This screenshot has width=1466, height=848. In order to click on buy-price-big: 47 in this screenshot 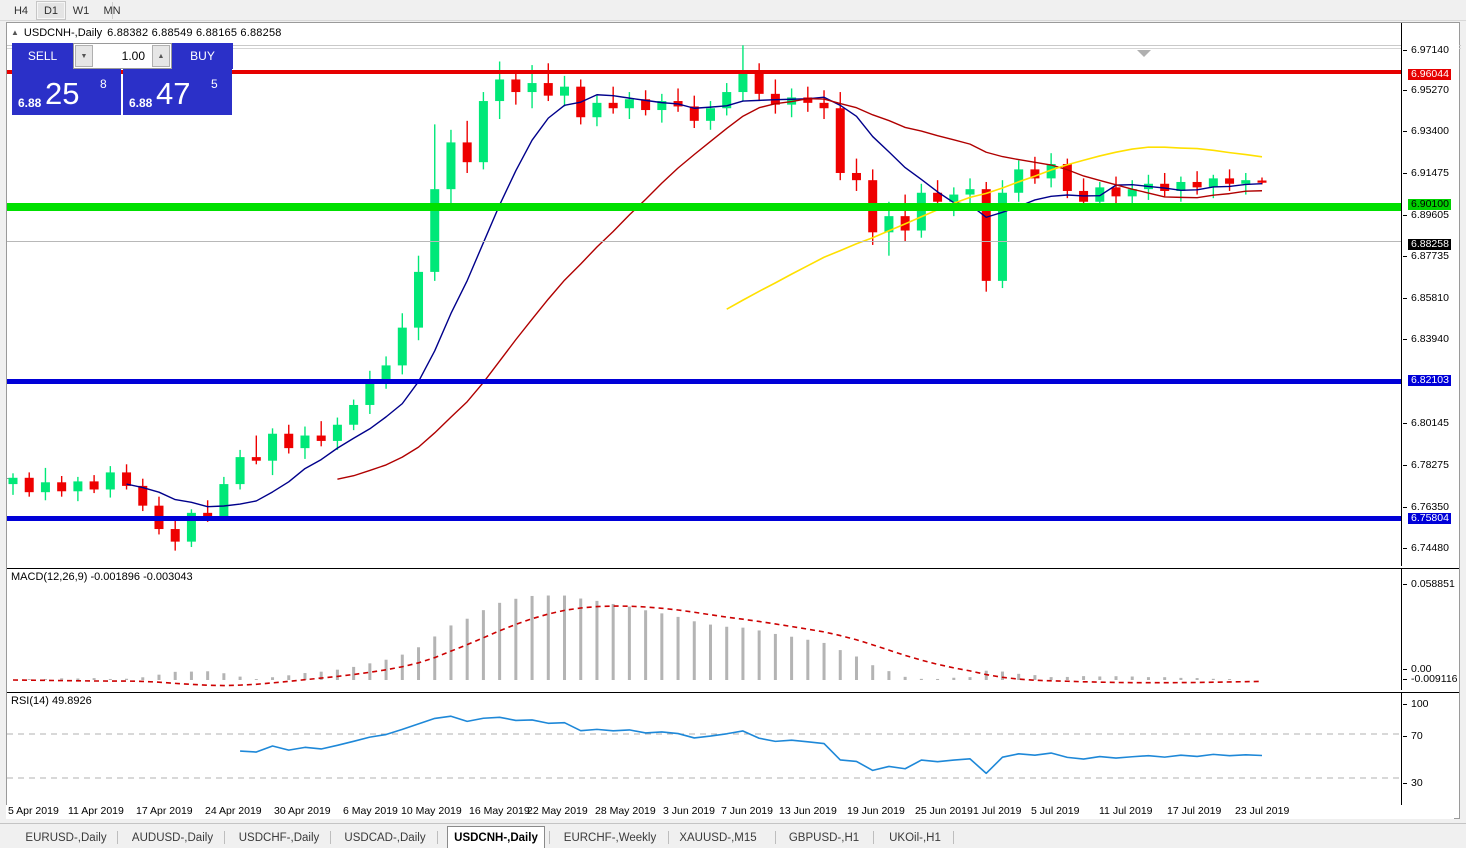, I will do `click(173, 93)`.